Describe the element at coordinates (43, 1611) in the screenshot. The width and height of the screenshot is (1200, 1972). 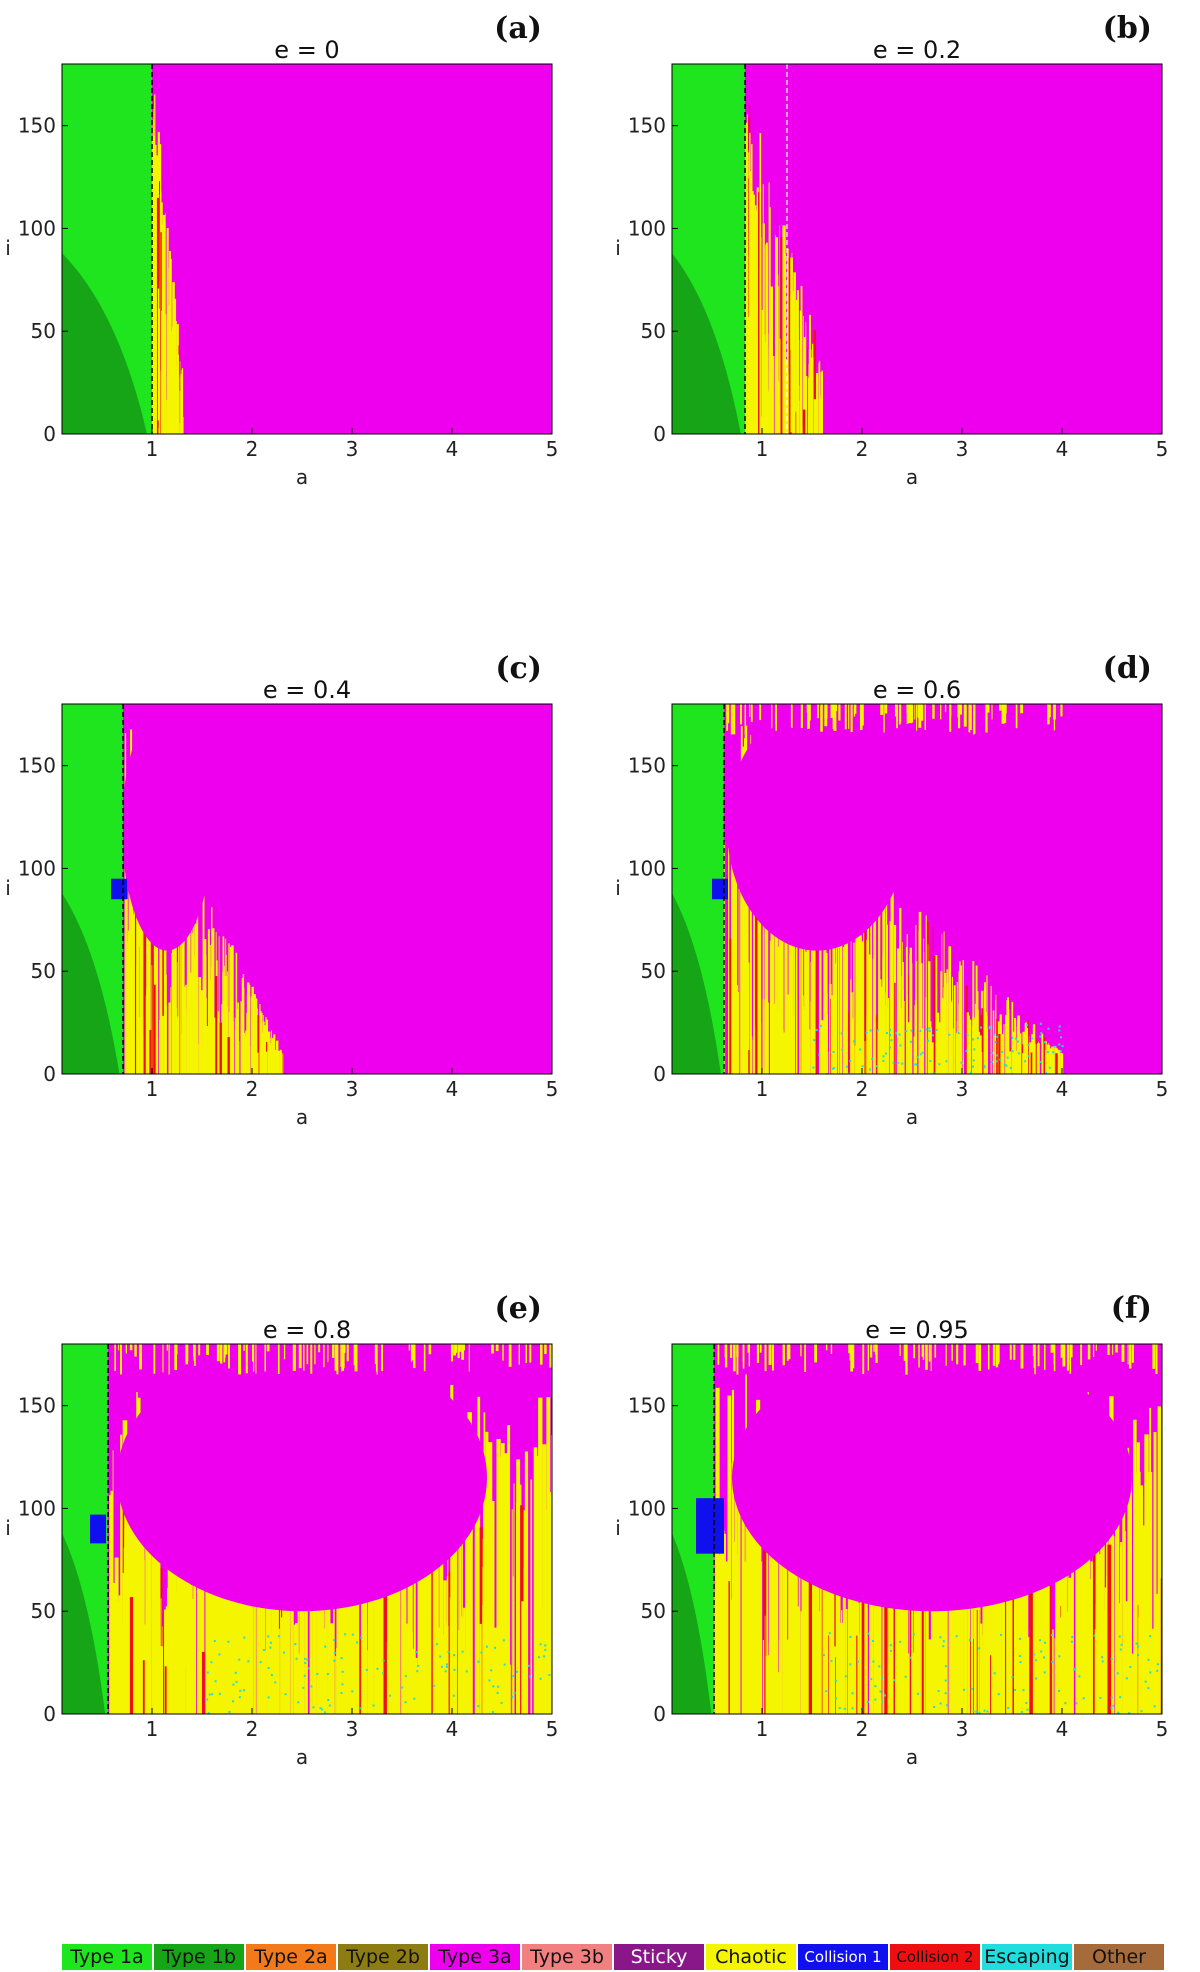
I see `y-tick-label: 50` at that location.